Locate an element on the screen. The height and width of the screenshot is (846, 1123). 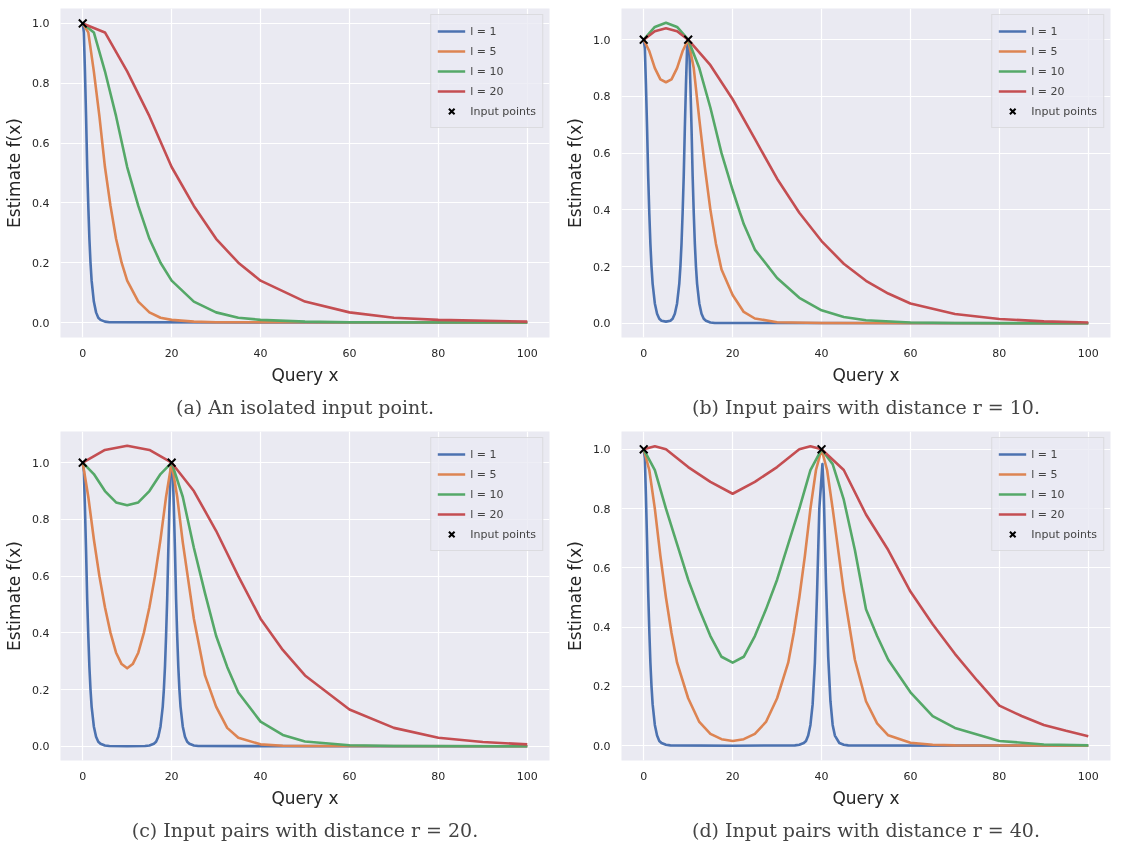
text: (d) Input pairs with distance r = 40. is located at coordinates (866, 829).